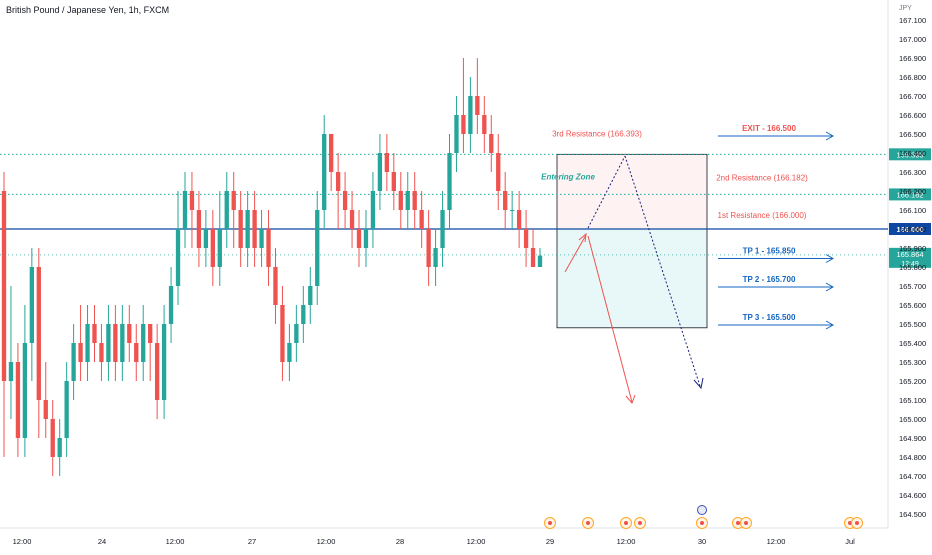  I want to click on scenario-arrow-red-up, so click(575, 253).